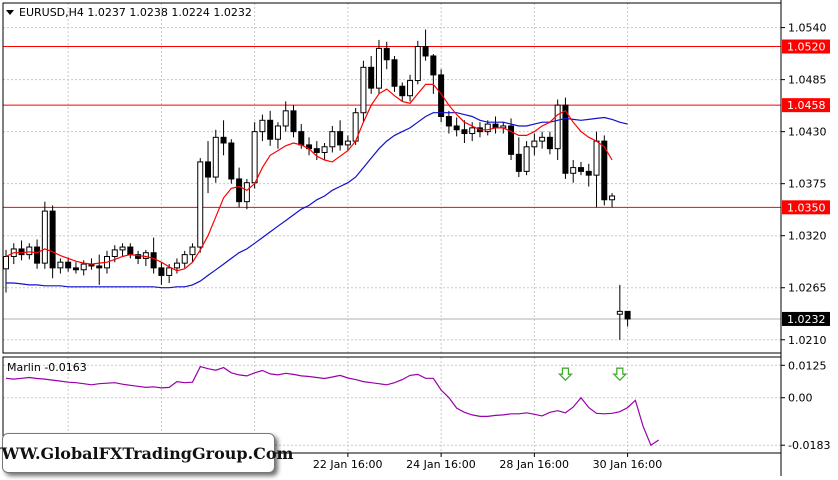 The image size is (838, 480). I want to click on time-tick-label: 28 Jan 16:00, so click(534, 464).